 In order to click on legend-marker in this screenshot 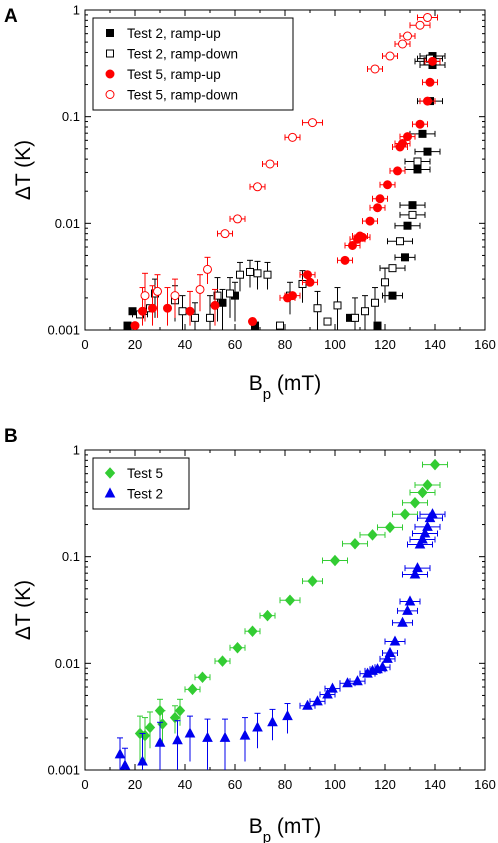, I will do `click(110, 74)`.